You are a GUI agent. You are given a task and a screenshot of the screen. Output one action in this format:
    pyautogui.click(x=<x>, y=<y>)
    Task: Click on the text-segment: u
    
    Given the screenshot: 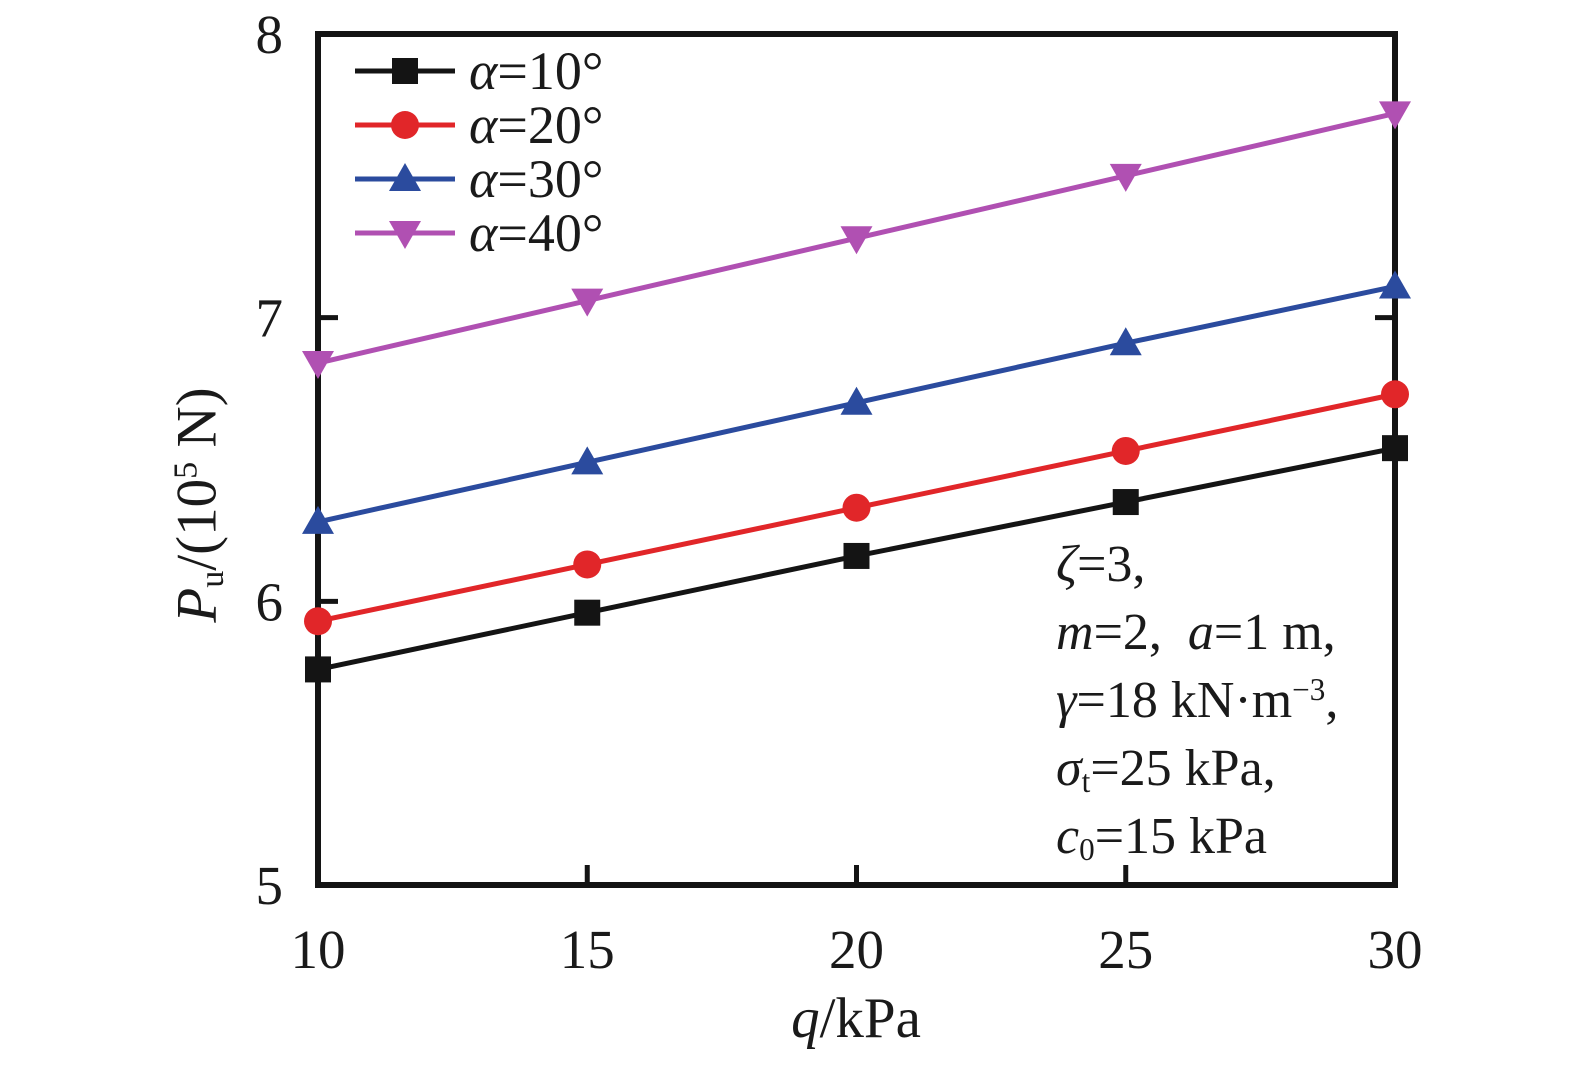 What is the action you would take?
    pyautogui.click(x=213, y=579)
    